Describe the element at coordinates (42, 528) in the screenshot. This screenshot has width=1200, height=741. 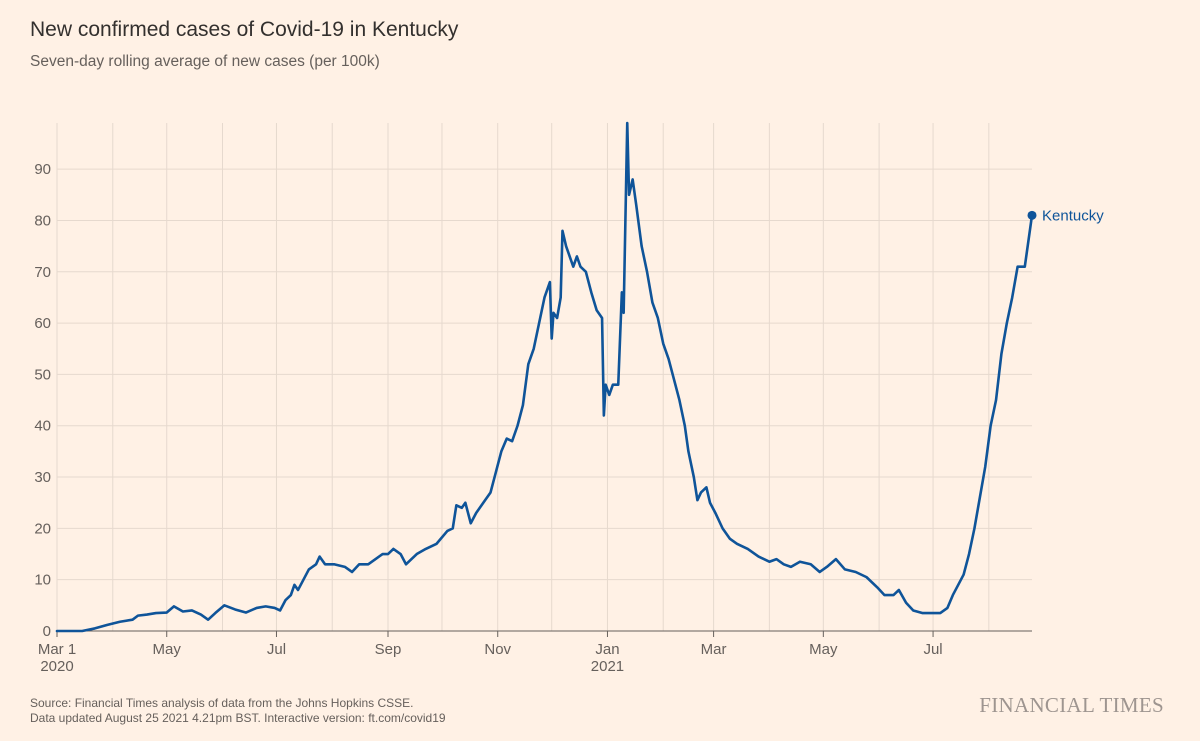
I see `y-tick-label: 20` at that location.